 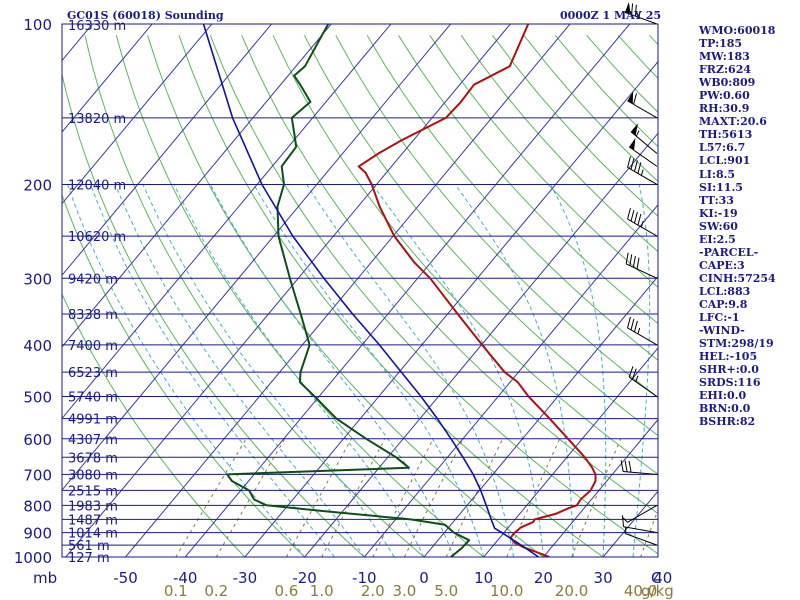 I want to click on index-item: CAP:9.8, so click(x=723, y=304).